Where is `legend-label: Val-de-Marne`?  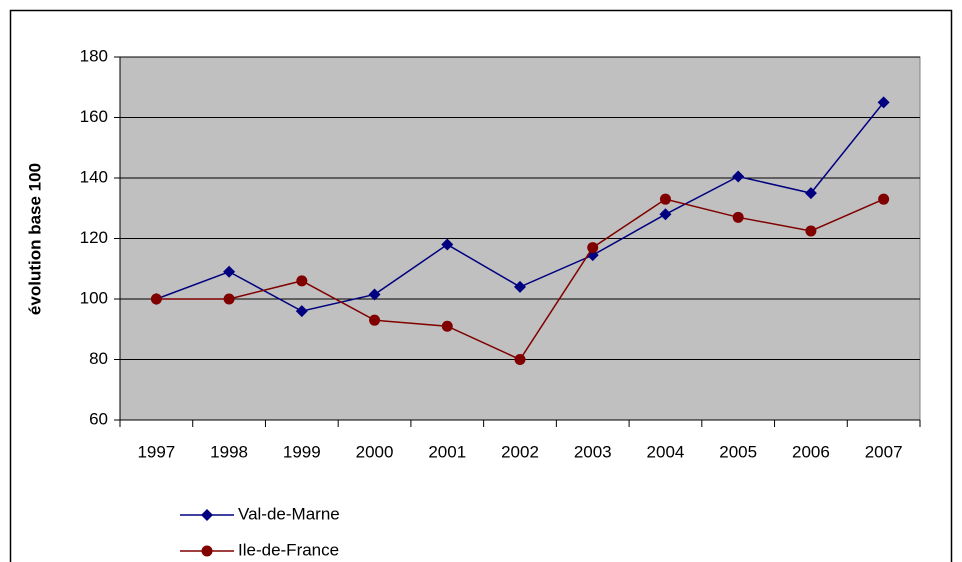
legend-label: Val-de-Marne is located at coordinates (289, 513).